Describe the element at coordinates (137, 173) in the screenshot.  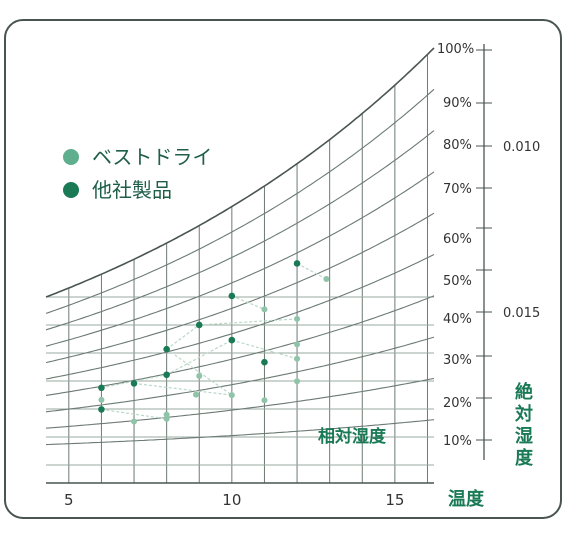
I see `legend: ベストドライ 他社製品` at that location.